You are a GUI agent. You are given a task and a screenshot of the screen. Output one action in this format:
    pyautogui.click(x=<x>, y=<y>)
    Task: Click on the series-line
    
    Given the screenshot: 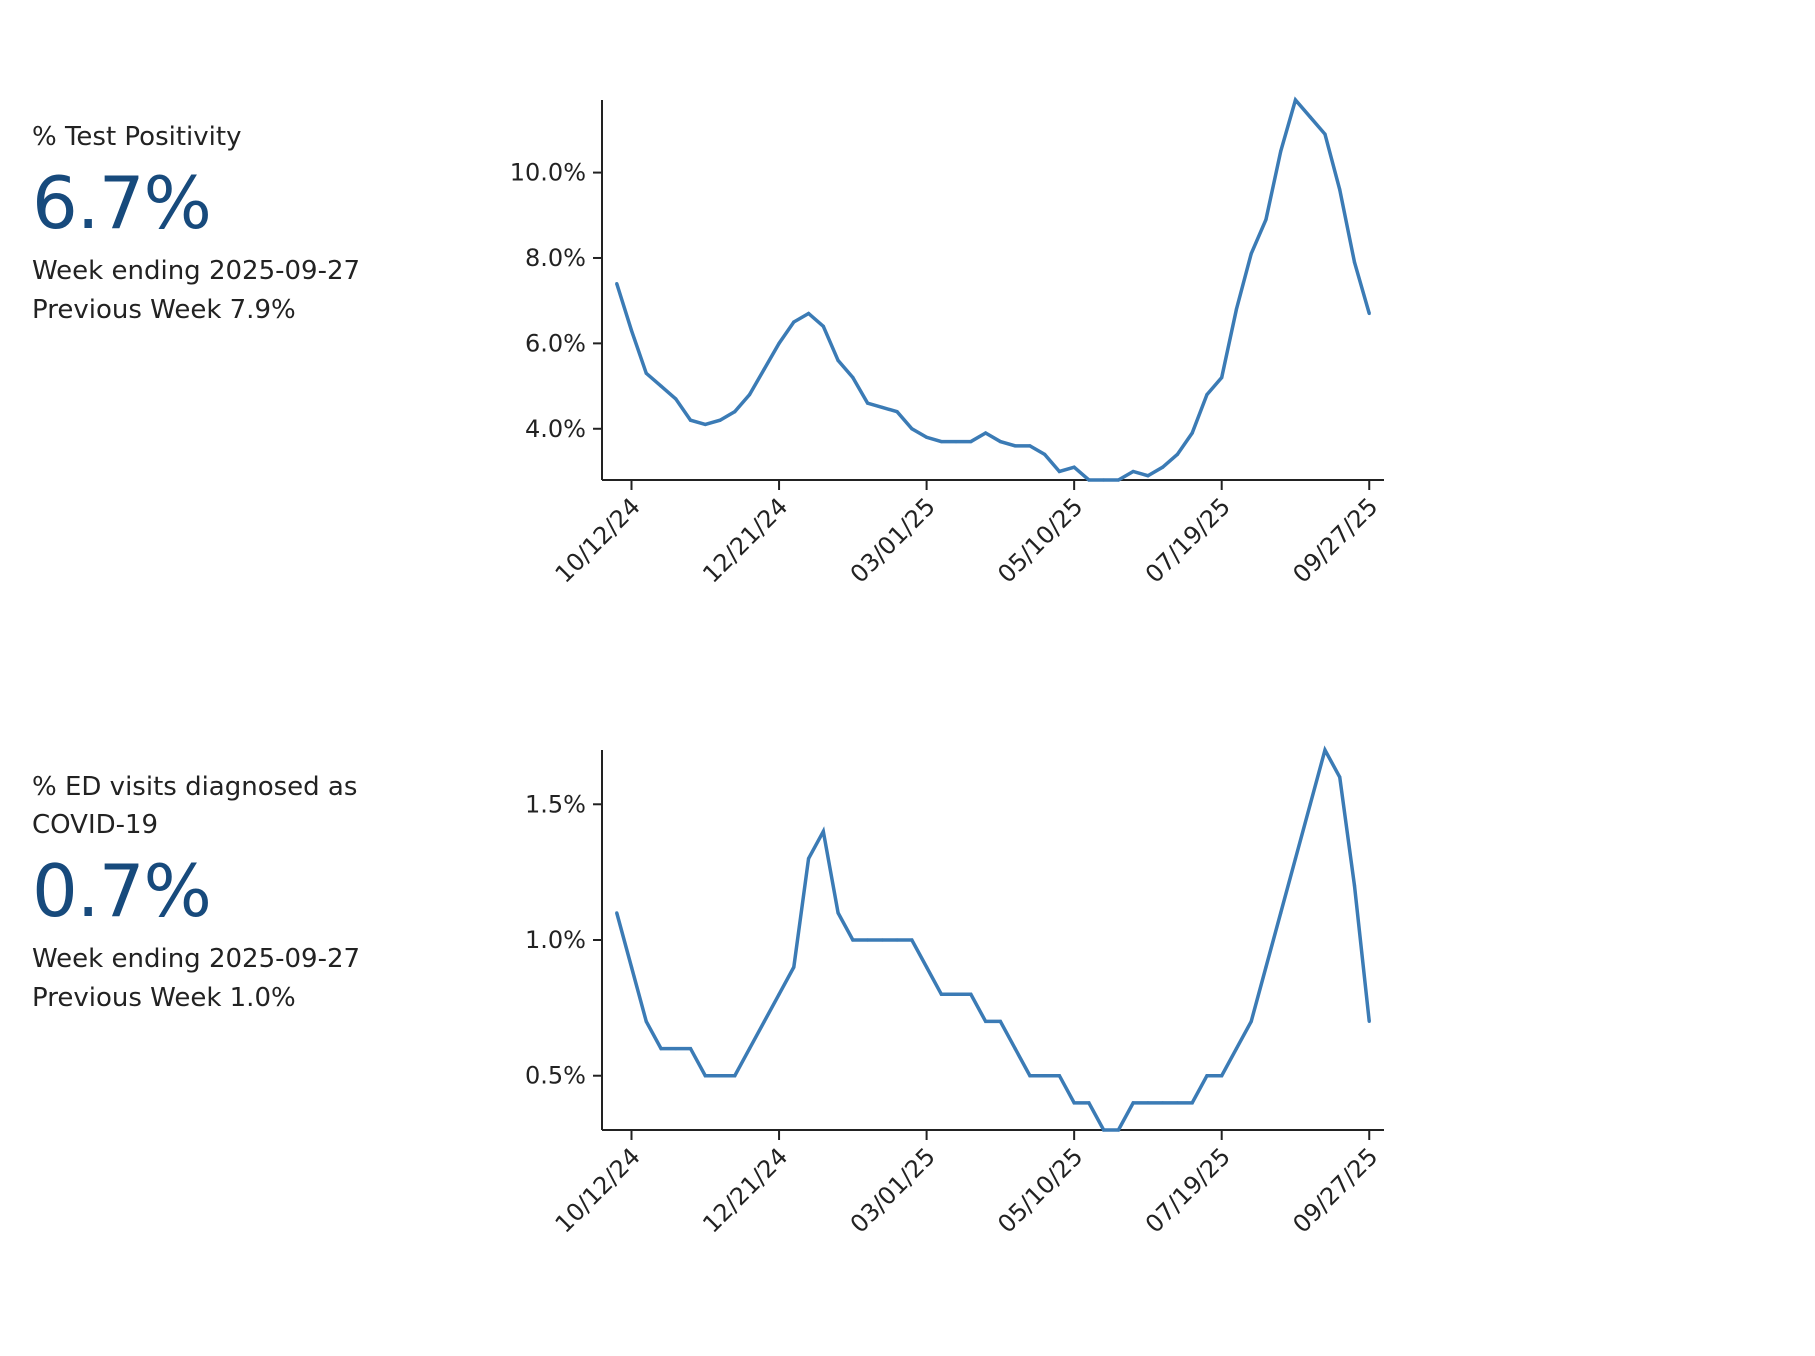 What is the action you would take?
    pyautogui.click(x=993, y=938)
    